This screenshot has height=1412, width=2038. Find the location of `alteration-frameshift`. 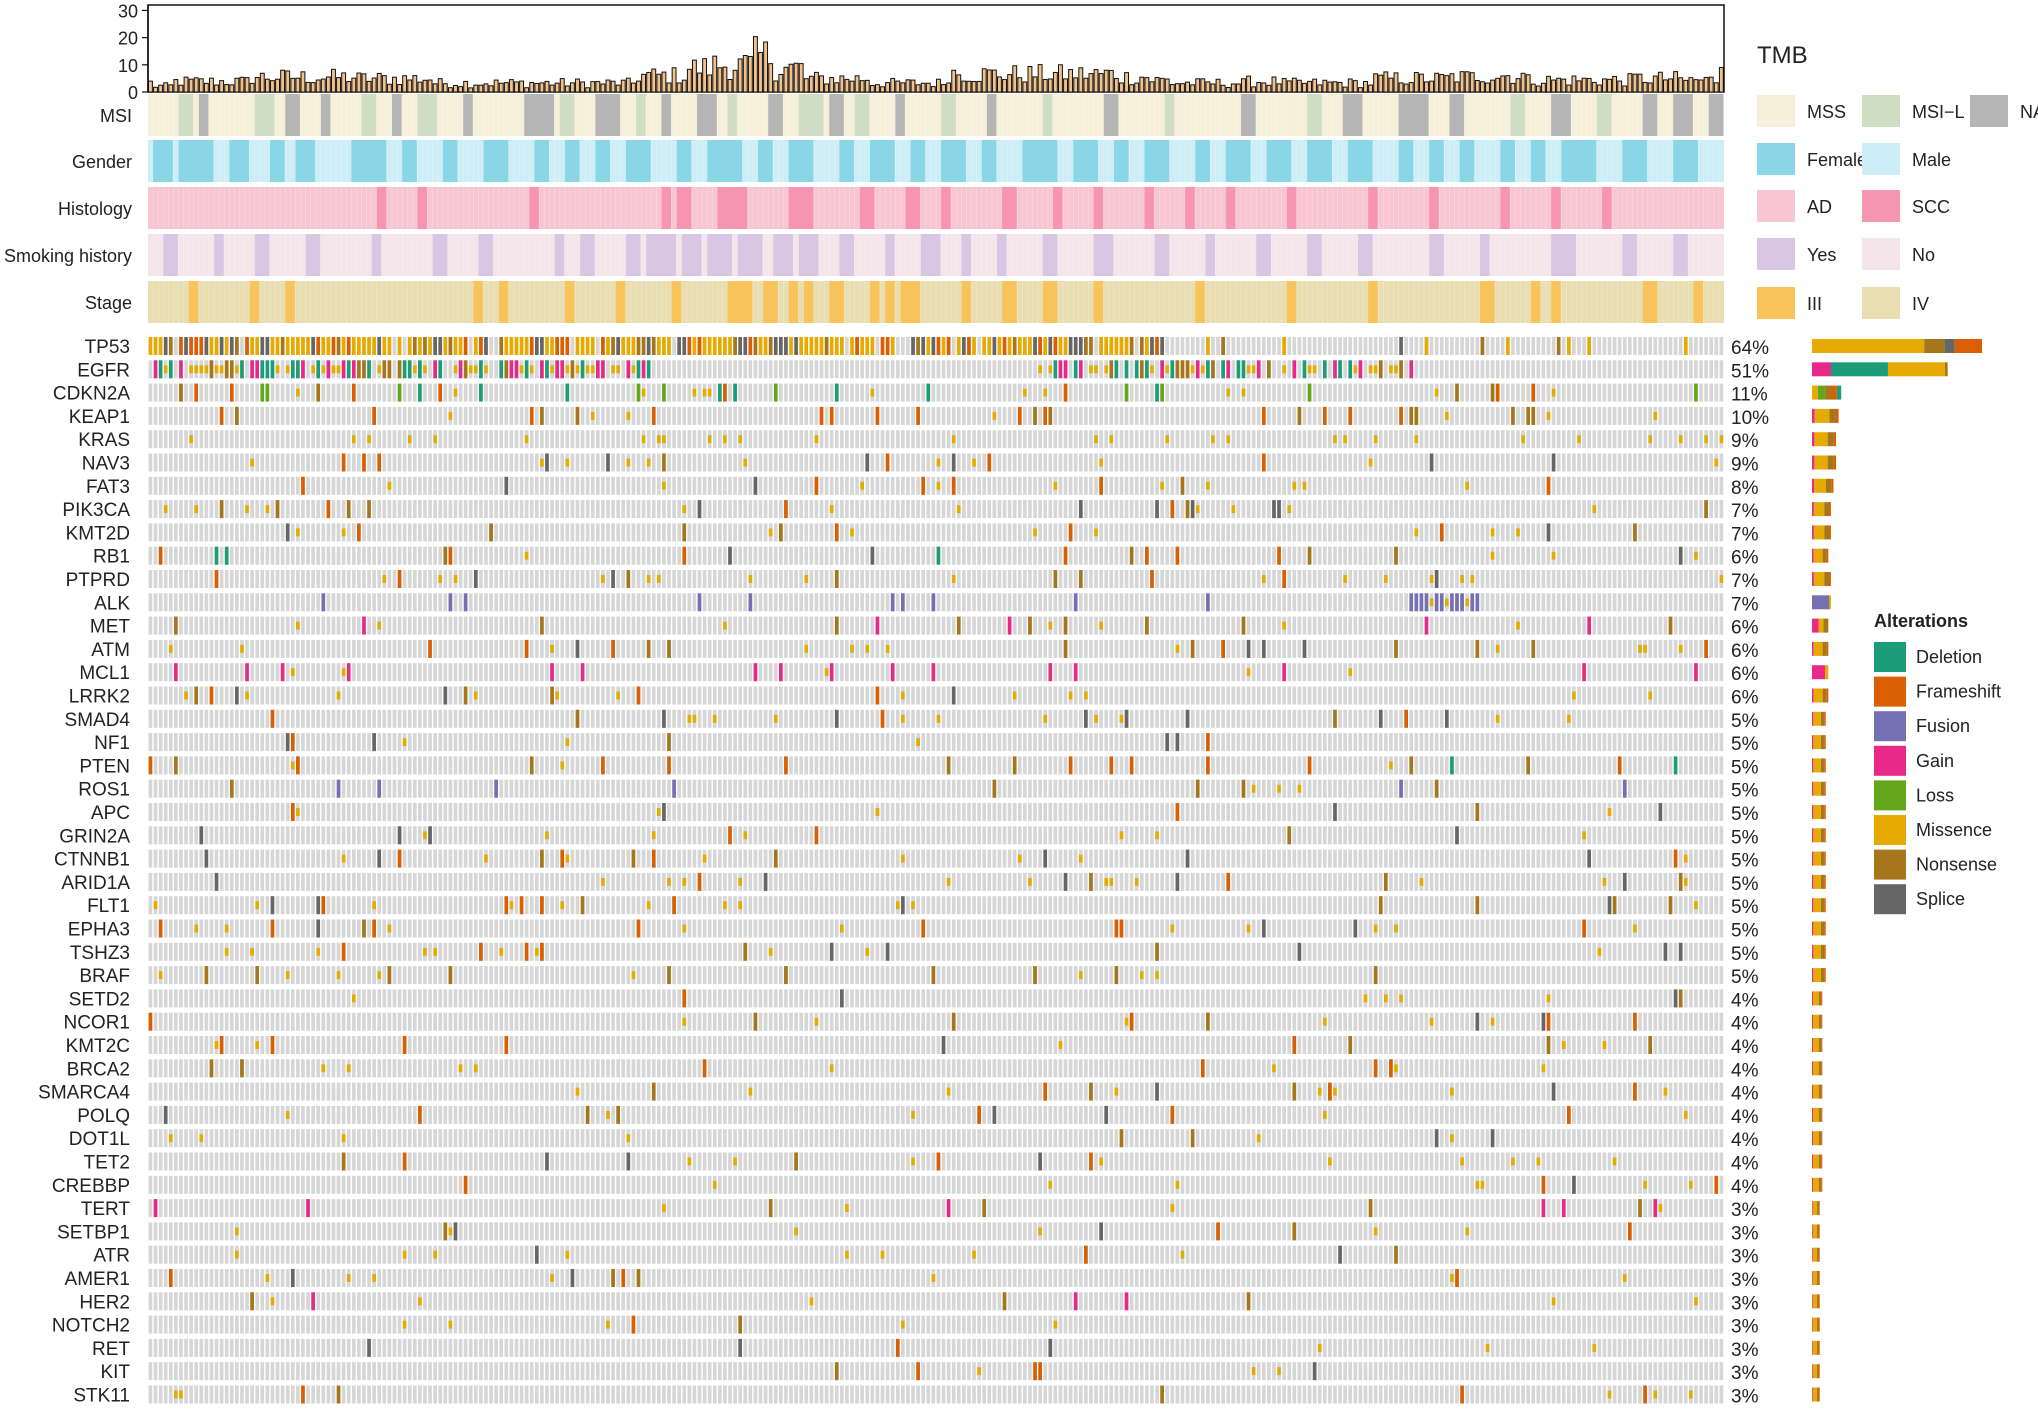

alteration-frameshift is located at coordinates (1350, 415).